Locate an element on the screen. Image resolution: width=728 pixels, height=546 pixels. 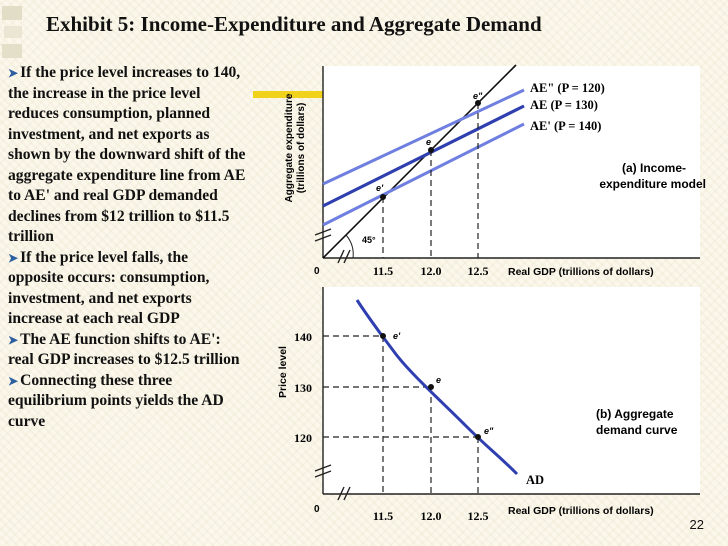
bottom-y-tick-label: 140 is located at coordinates (303, 337).